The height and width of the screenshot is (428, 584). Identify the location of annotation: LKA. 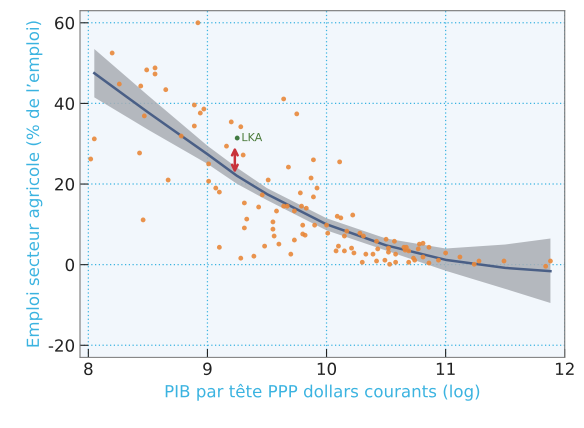
(252, 137).